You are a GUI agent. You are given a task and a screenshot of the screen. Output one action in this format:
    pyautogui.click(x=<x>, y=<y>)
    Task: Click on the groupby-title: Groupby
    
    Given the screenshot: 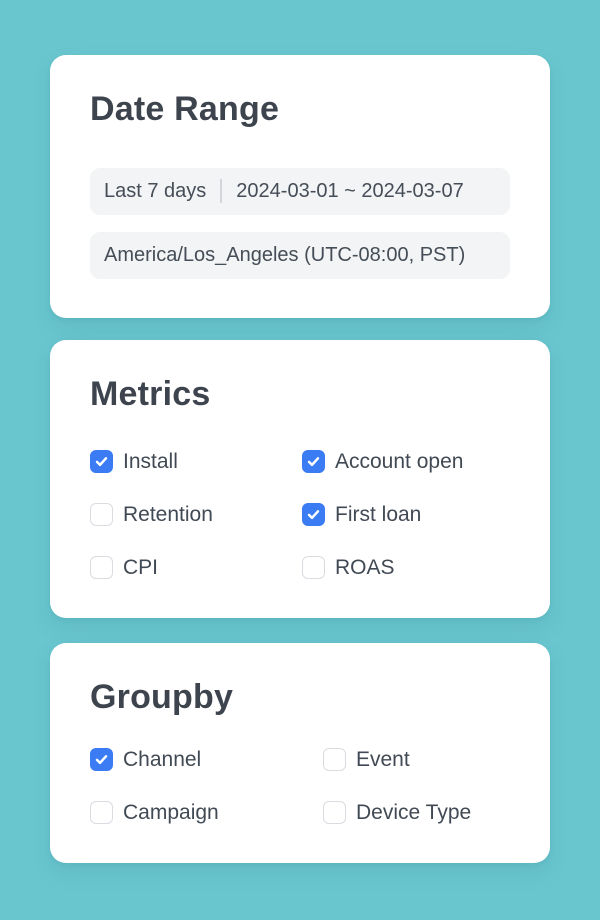 What is the action you would take?
    pyautogui.click(x=162, y=697)
    